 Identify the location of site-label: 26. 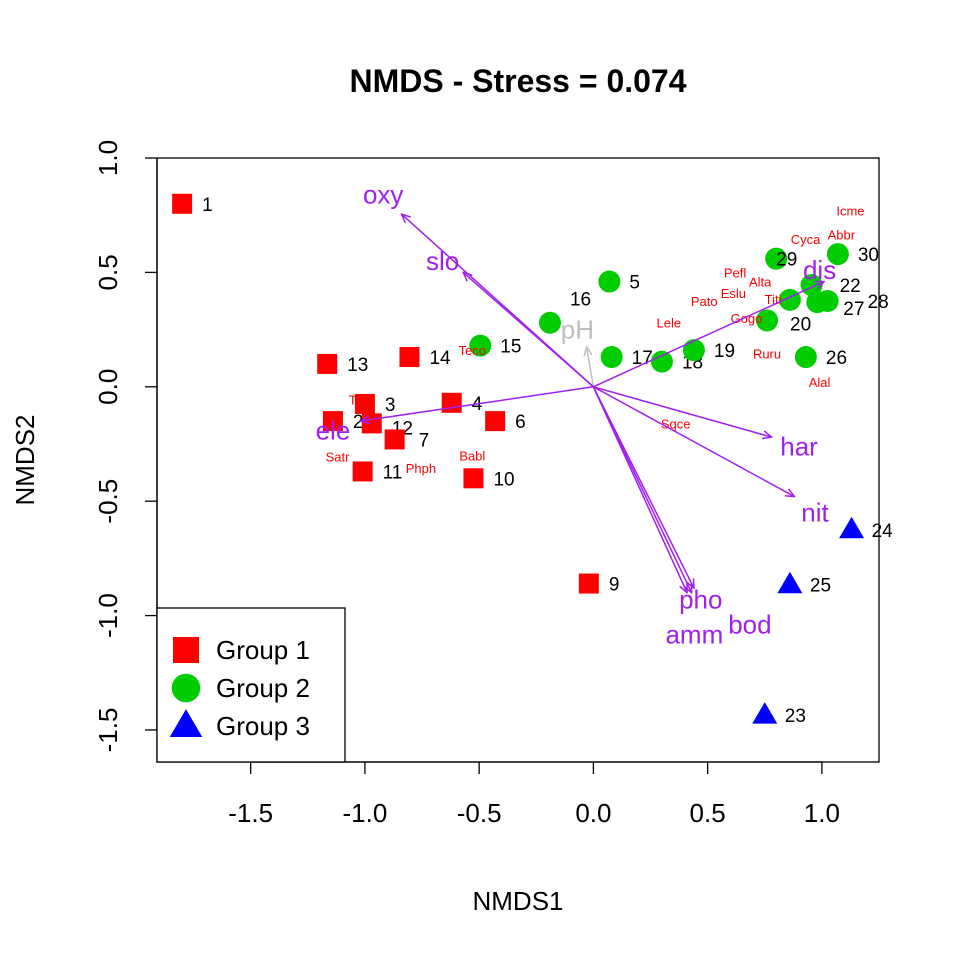
(836, 358).